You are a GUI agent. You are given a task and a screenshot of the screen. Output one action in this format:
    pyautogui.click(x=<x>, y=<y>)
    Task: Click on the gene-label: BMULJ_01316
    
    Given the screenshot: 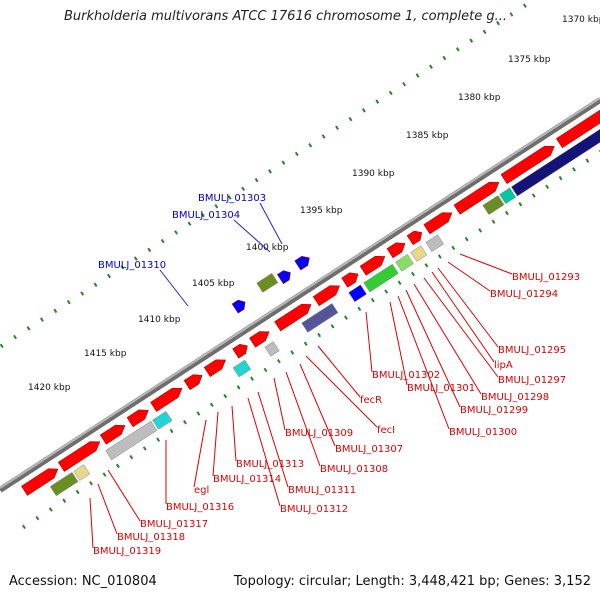 What is the action you would take?
    pyautogui.click(x=200, y=507)
    